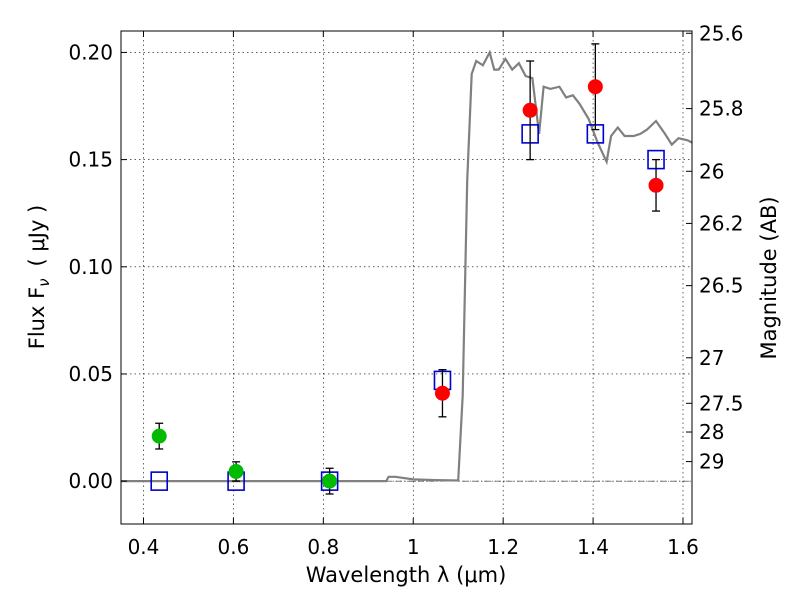  Describe the element at coordinates (721, 223) in the screenshot. I see `magnitude-tick-label: 26.2` at that location.